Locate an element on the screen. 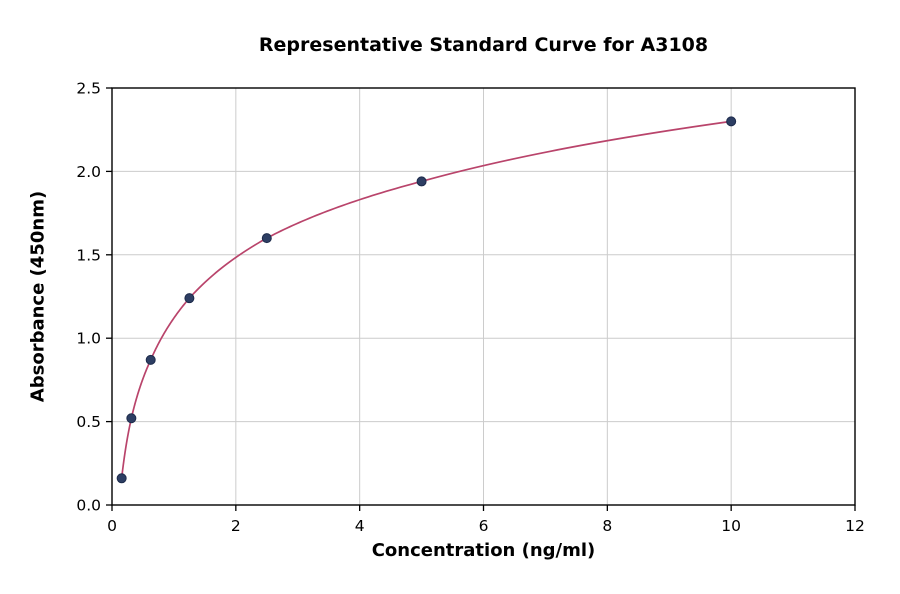 The image size is (900, 594). x-tick-label: 4 is located at coordinates (360, 526).